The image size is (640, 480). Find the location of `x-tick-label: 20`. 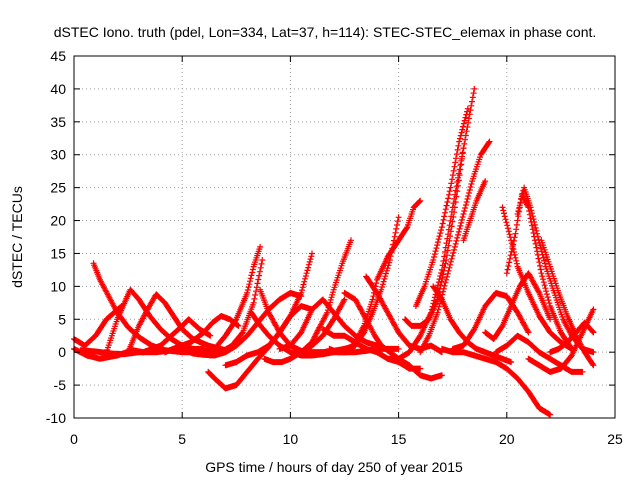

x-tick-label: 20 is located at coordinates (507, 439).